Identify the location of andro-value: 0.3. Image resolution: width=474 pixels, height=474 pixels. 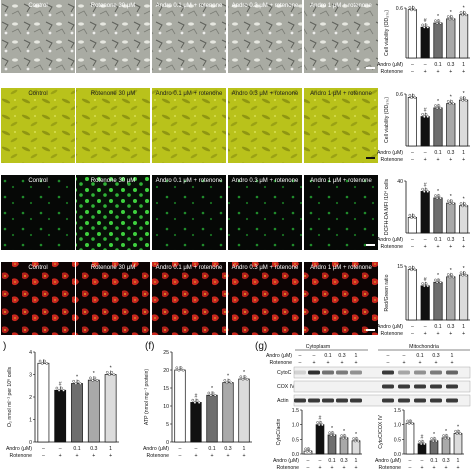
(450, 240).